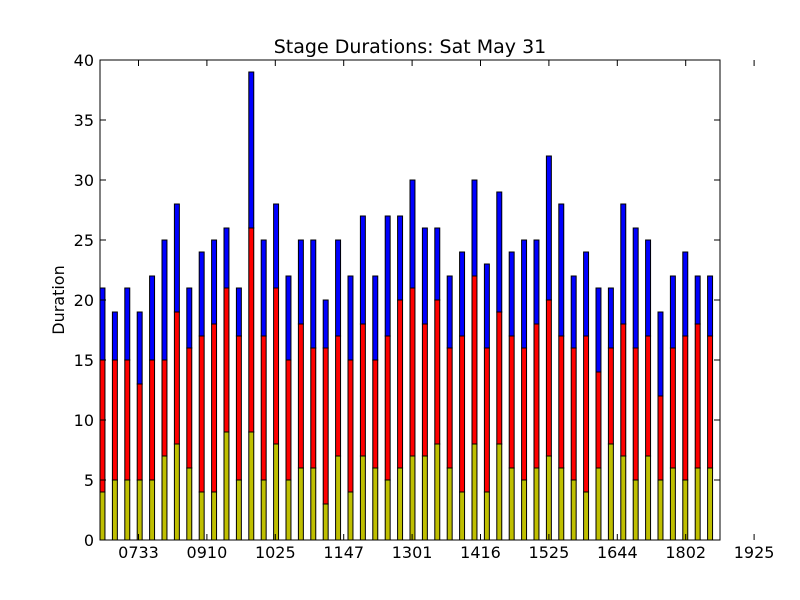  I want to click on x-tick-label: 1301, so click(412, 552).